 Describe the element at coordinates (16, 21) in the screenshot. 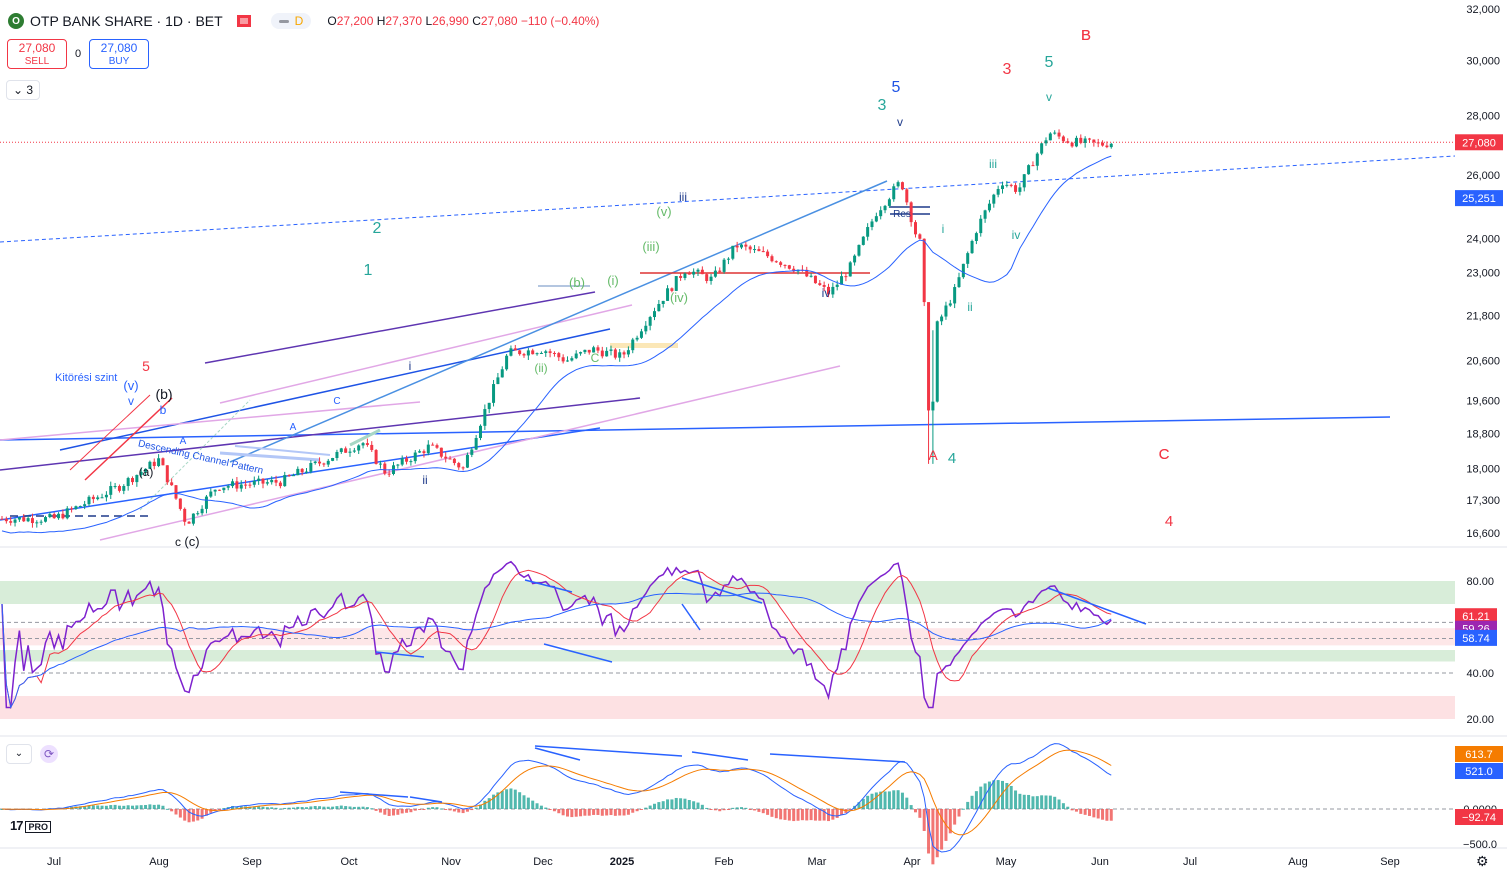

I see `symbol-logo-icon: O` at that location.